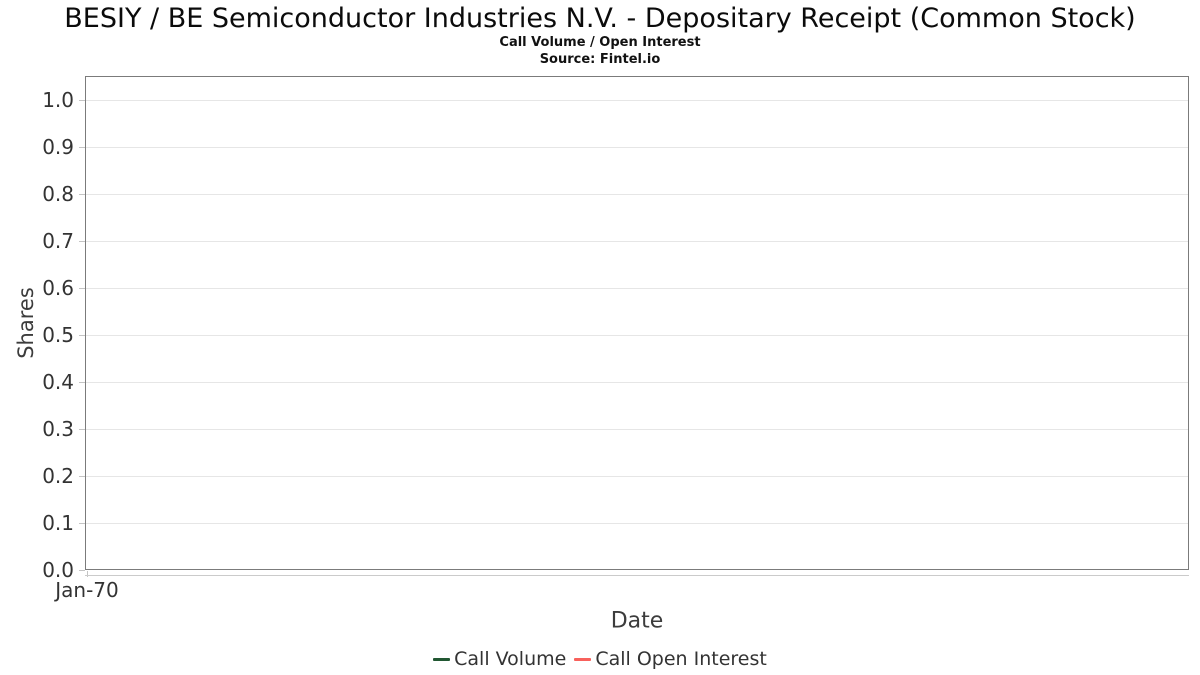 This screenshot has width=1200, height=675. I want to click on x-tick-label: Jan-70, so click(87, 590).